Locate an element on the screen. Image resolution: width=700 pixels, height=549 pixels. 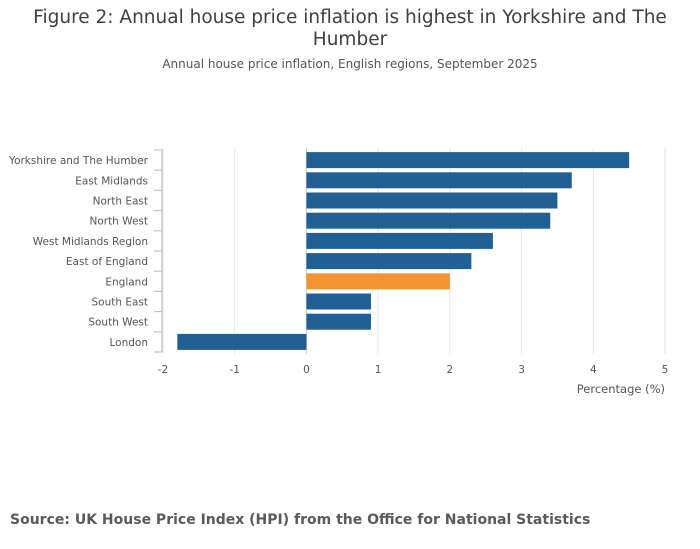
x-axis-ticks: -2 -1 0 1 2 3 4 5 is located at coordinates (413, 370).